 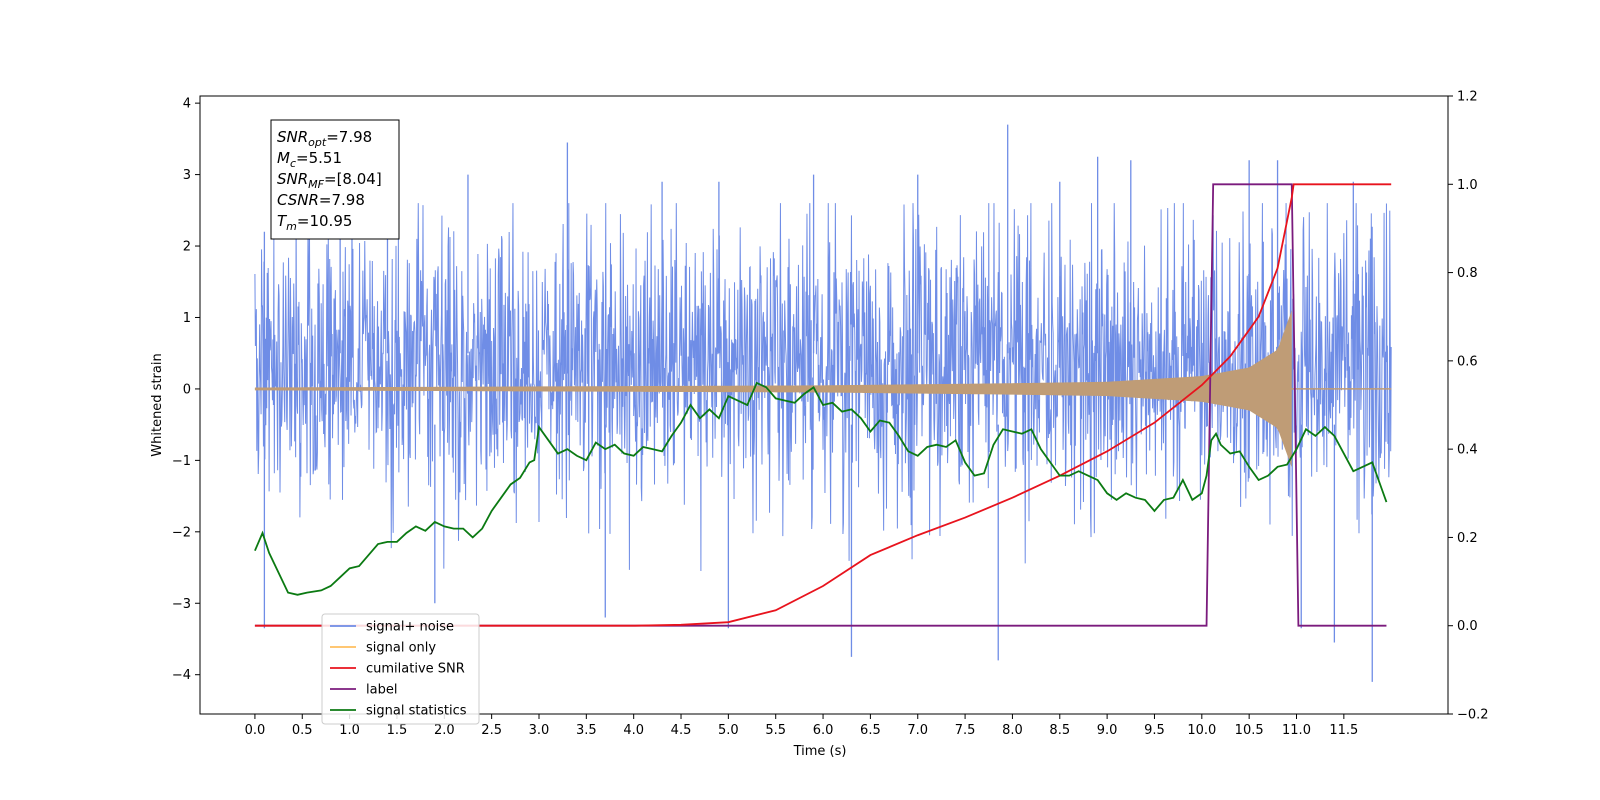 I want to click on y-left-tick-label: −2, so click(x=181, y=532).